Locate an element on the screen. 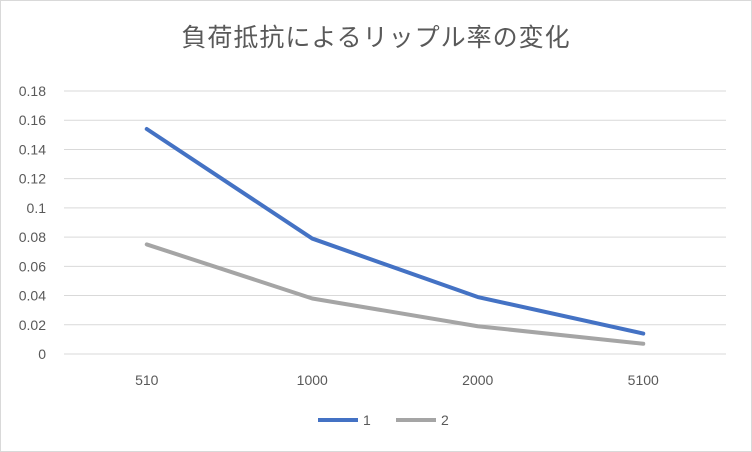 Image resolution: width=752 pixels, height=452 pixels. y-tick-label: 0.16 is located at coordinates (32, 120).